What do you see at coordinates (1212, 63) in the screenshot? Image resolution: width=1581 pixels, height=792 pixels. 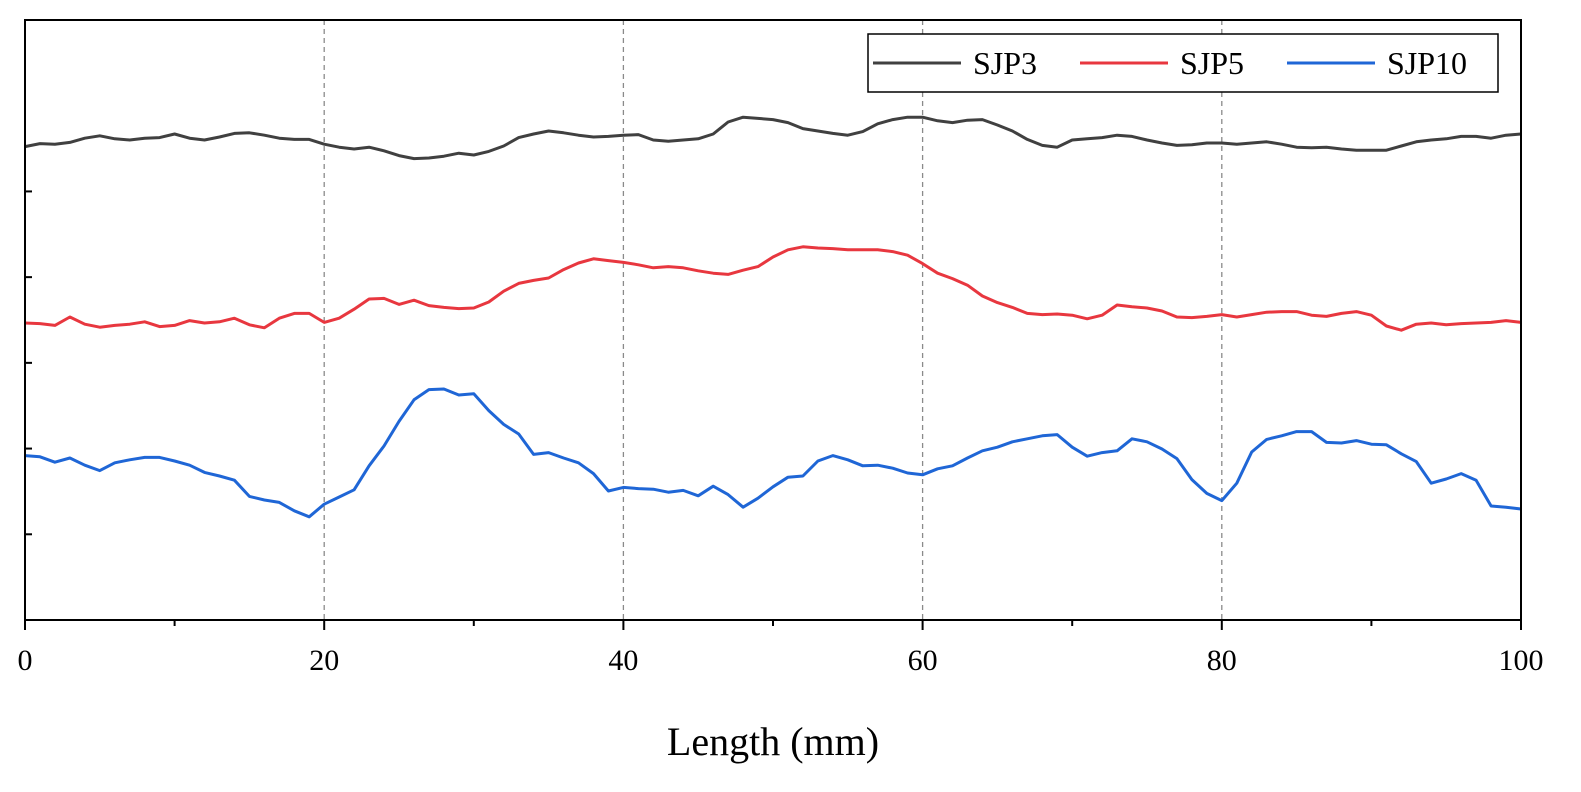 I see `legend-label-sjp5: SJP5` at bounding box center [1212, 63].